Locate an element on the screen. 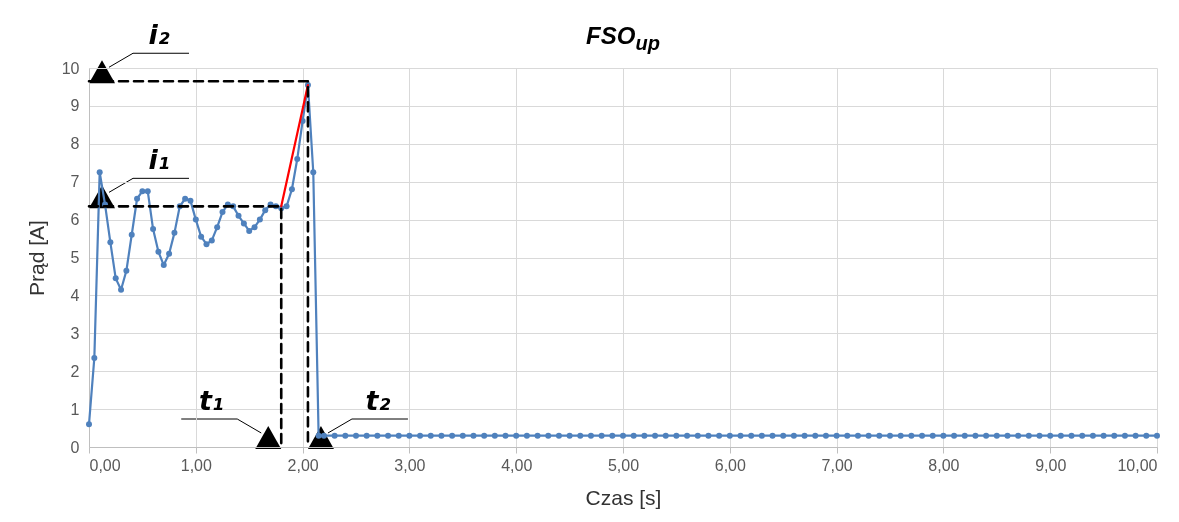  y-tick-label: 1 is located at coordinates (75, 409).